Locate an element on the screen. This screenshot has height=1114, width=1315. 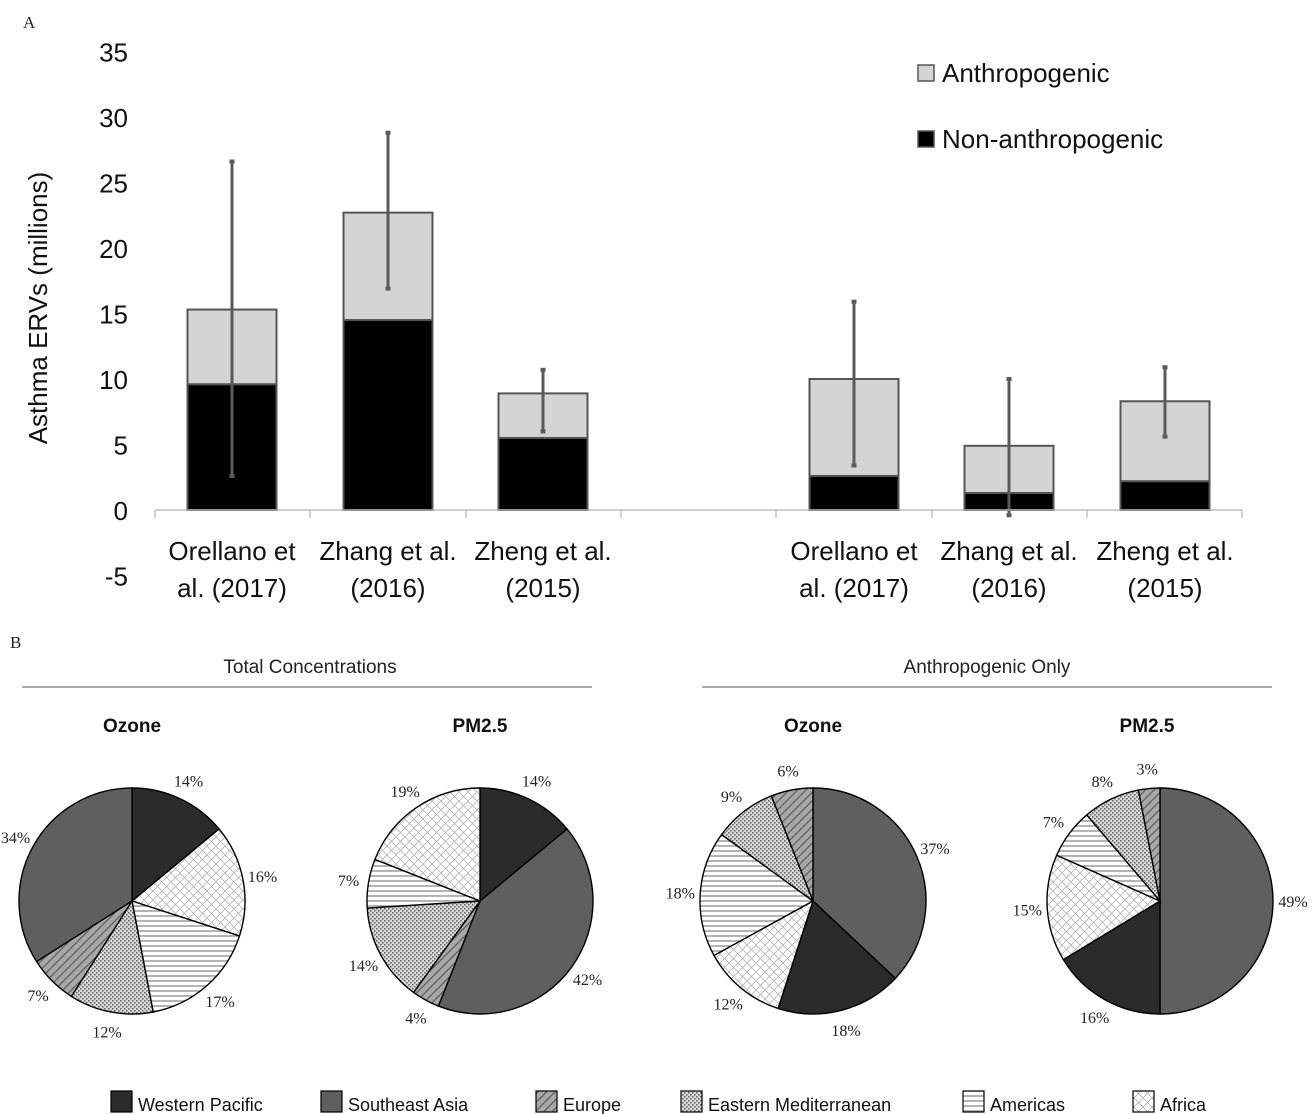
pie-slice-label: 34% is located at coordinates (15, 838).